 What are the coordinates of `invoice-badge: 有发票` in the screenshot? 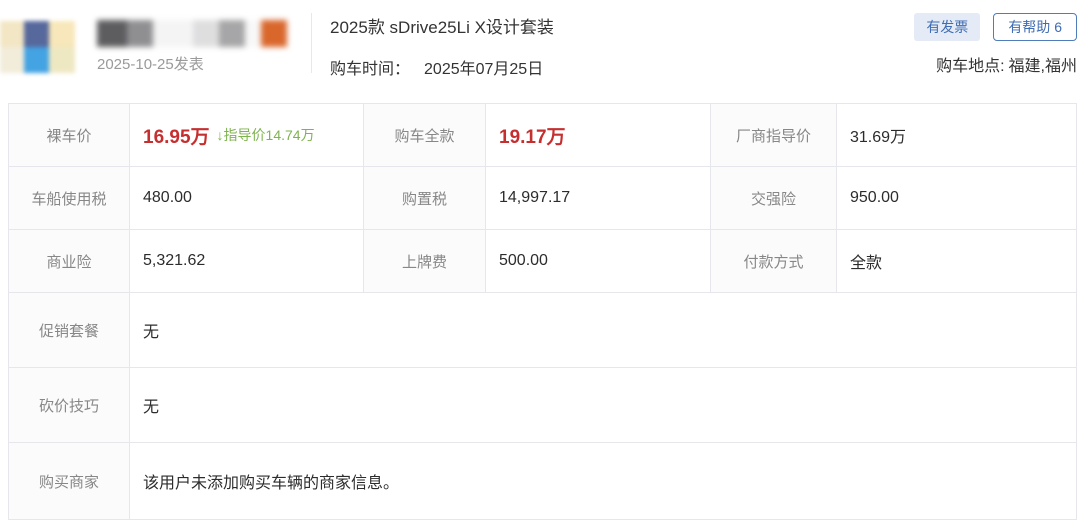 It's located at (947, 27).